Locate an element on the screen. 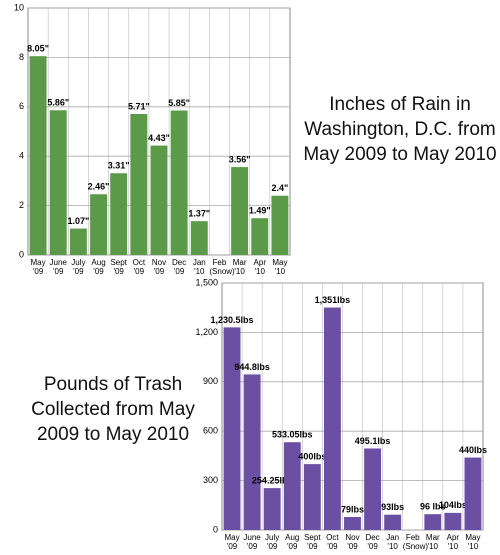 Image resolution: width=500 pixels, height=555 pixels. y-tick-label: 900 is located at coordinates (210, 381).